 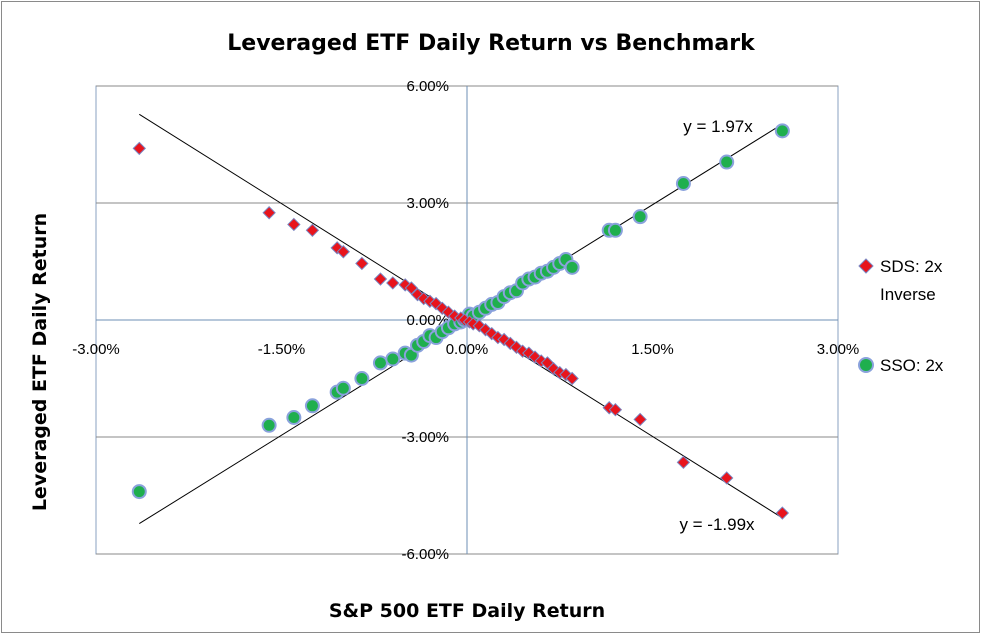 I want to click on y-axis-title: Leveraged ETF Daily Return, so click(x=40, y=362).